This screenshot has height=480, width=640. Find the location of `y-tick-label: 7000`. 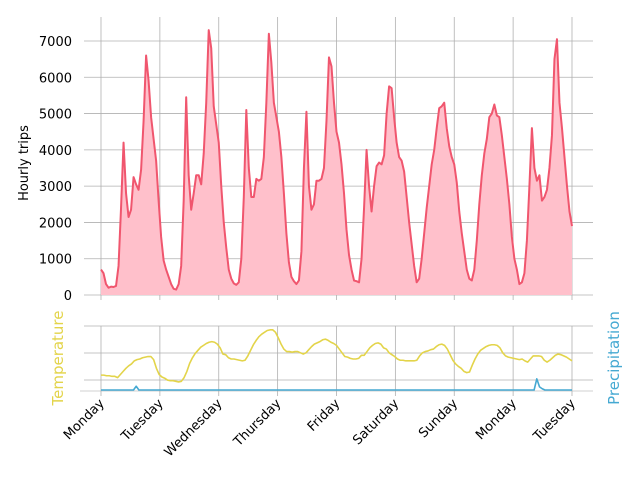

y-tick-label: 7000 is located at coordinates (55, 42).